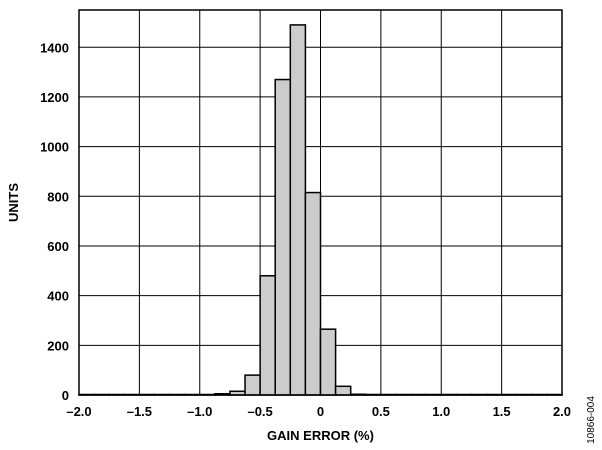 The height and width of the screenshot is (450, 602). I want to click on x-tick-labels: –2.0 –1.5 –1.0 –0.5 0 0.5 1.0 1.5 2.0, so click(318, 411).